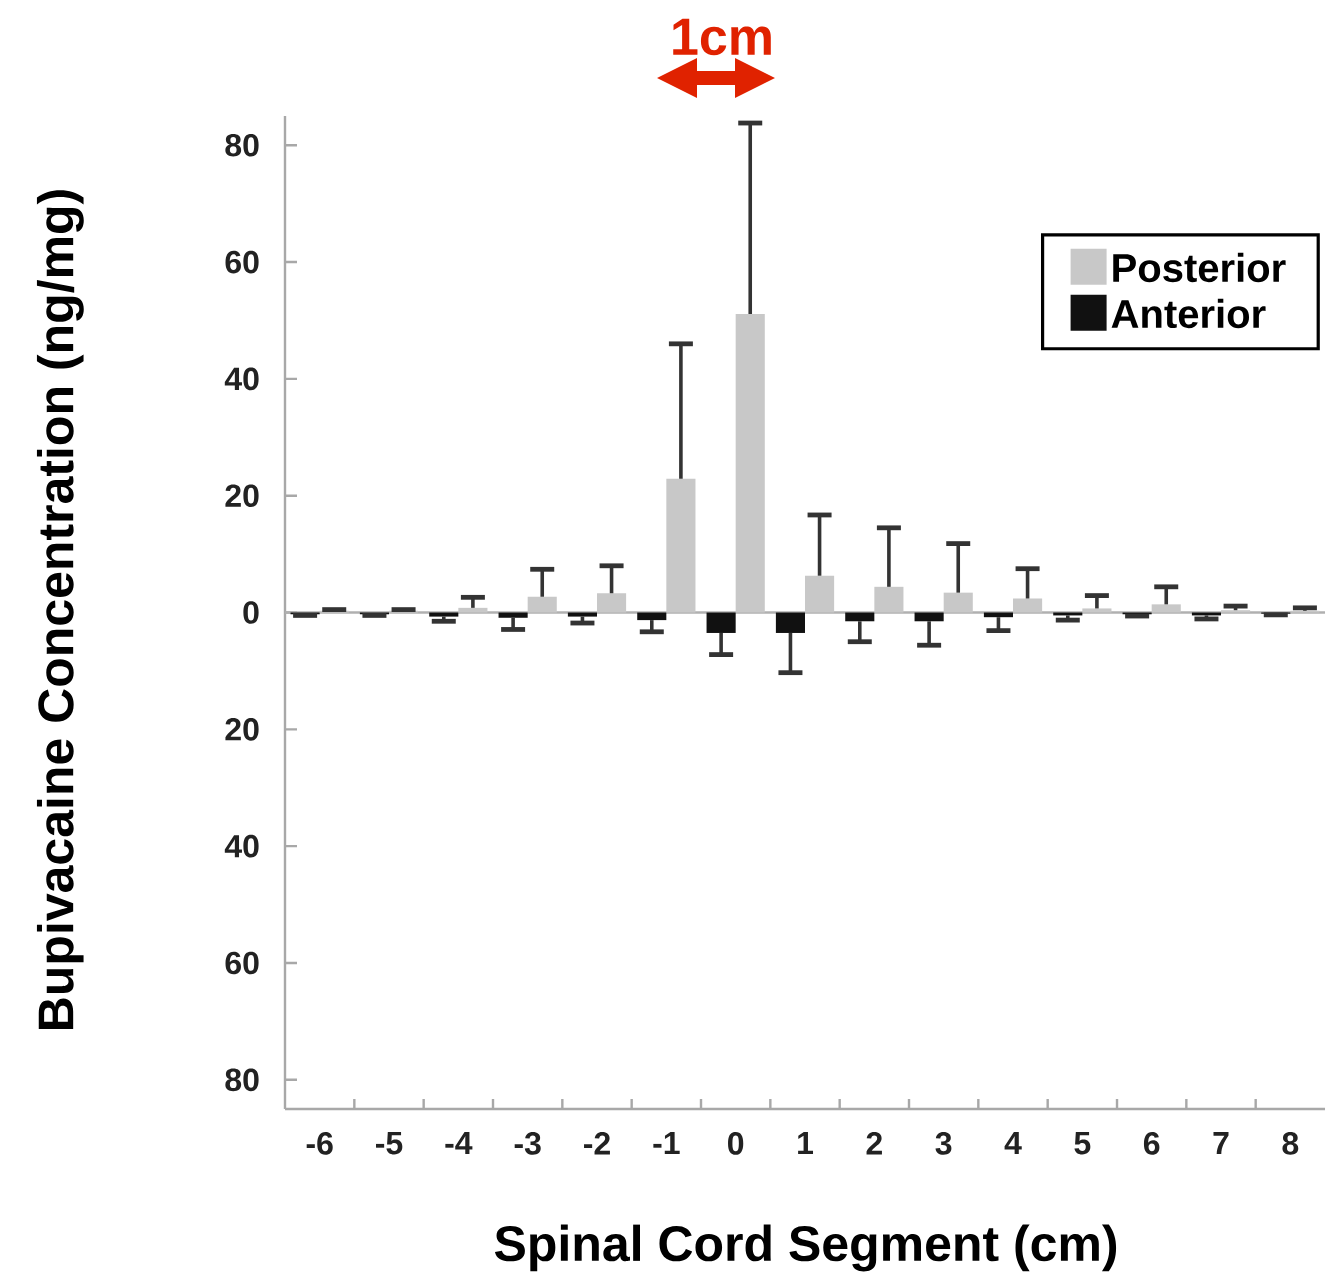 The width and height of the screenshot is (1331, 1282). Describe the element at coordinates (527, 1143) in the screenshot. I see `x-tick-label: -3` at that location.